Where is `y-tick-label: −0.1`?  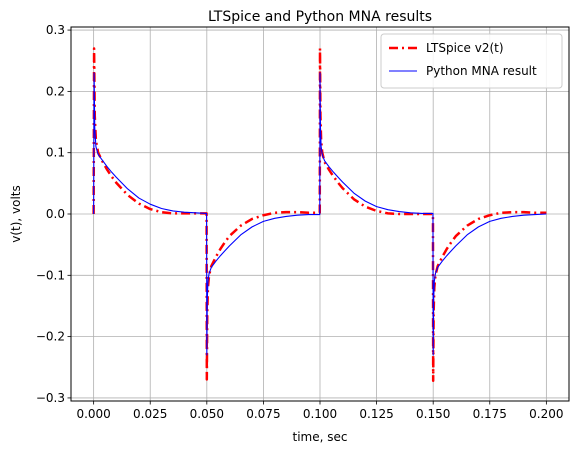 y-tick-label: −0.1 is located at coordinates (50, 275).